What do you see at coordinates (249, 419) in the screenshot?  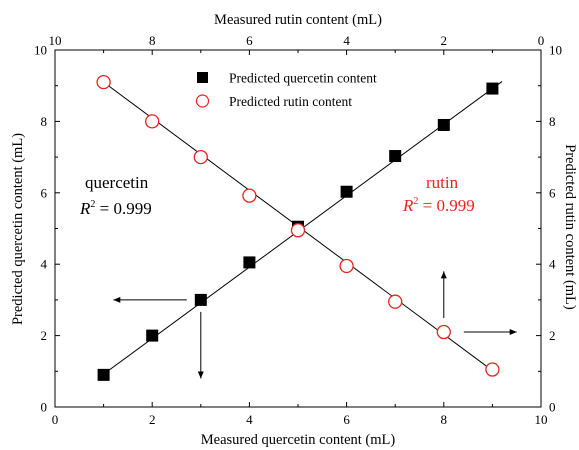 I see `x-tick-label-bottom: 4` at bounding box center [249, 419].